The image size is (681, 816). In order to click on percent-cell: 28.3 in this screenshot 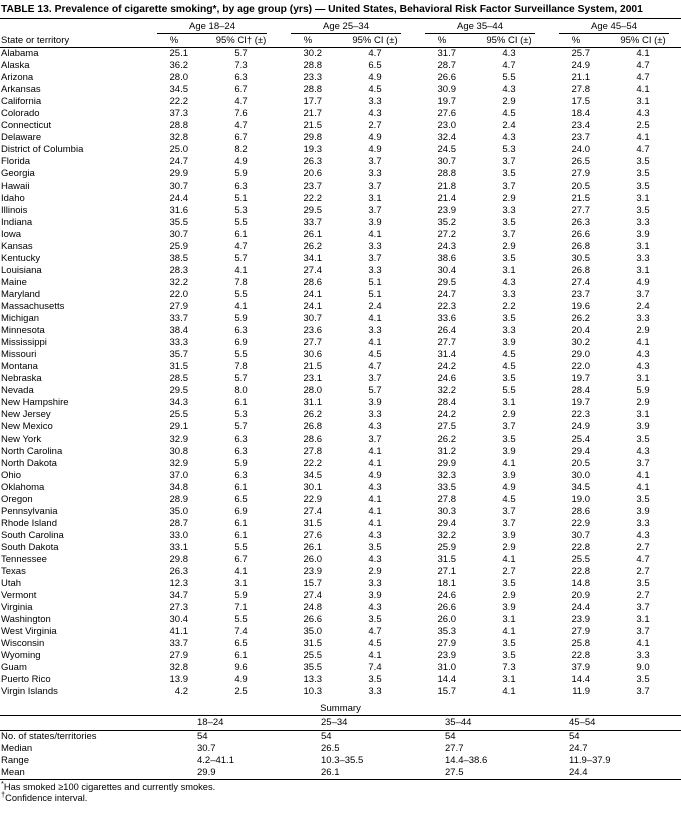, I will do `click(179, 270)`.